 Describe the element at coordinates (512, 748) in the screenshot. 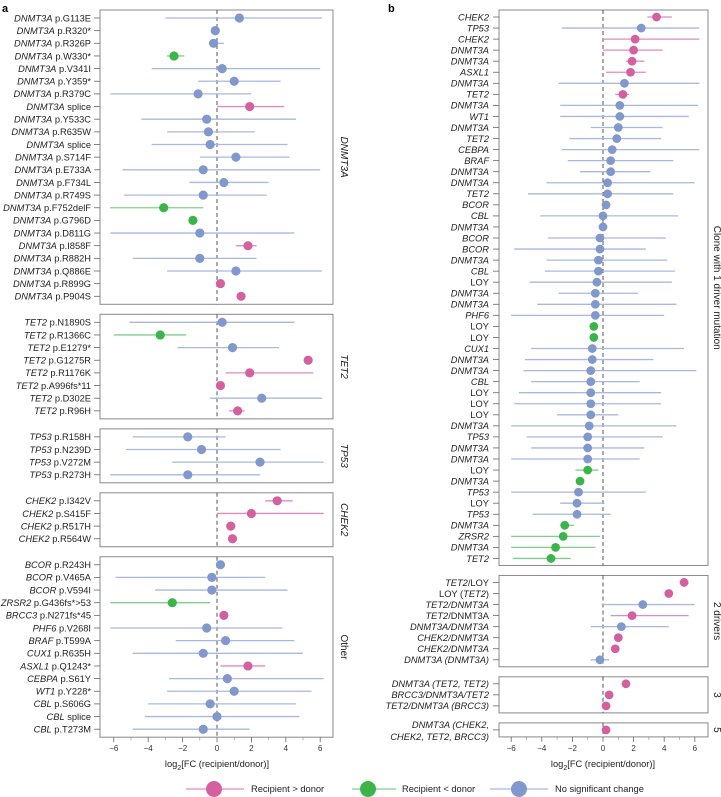

I see `x-tick-label: −6` at that location.